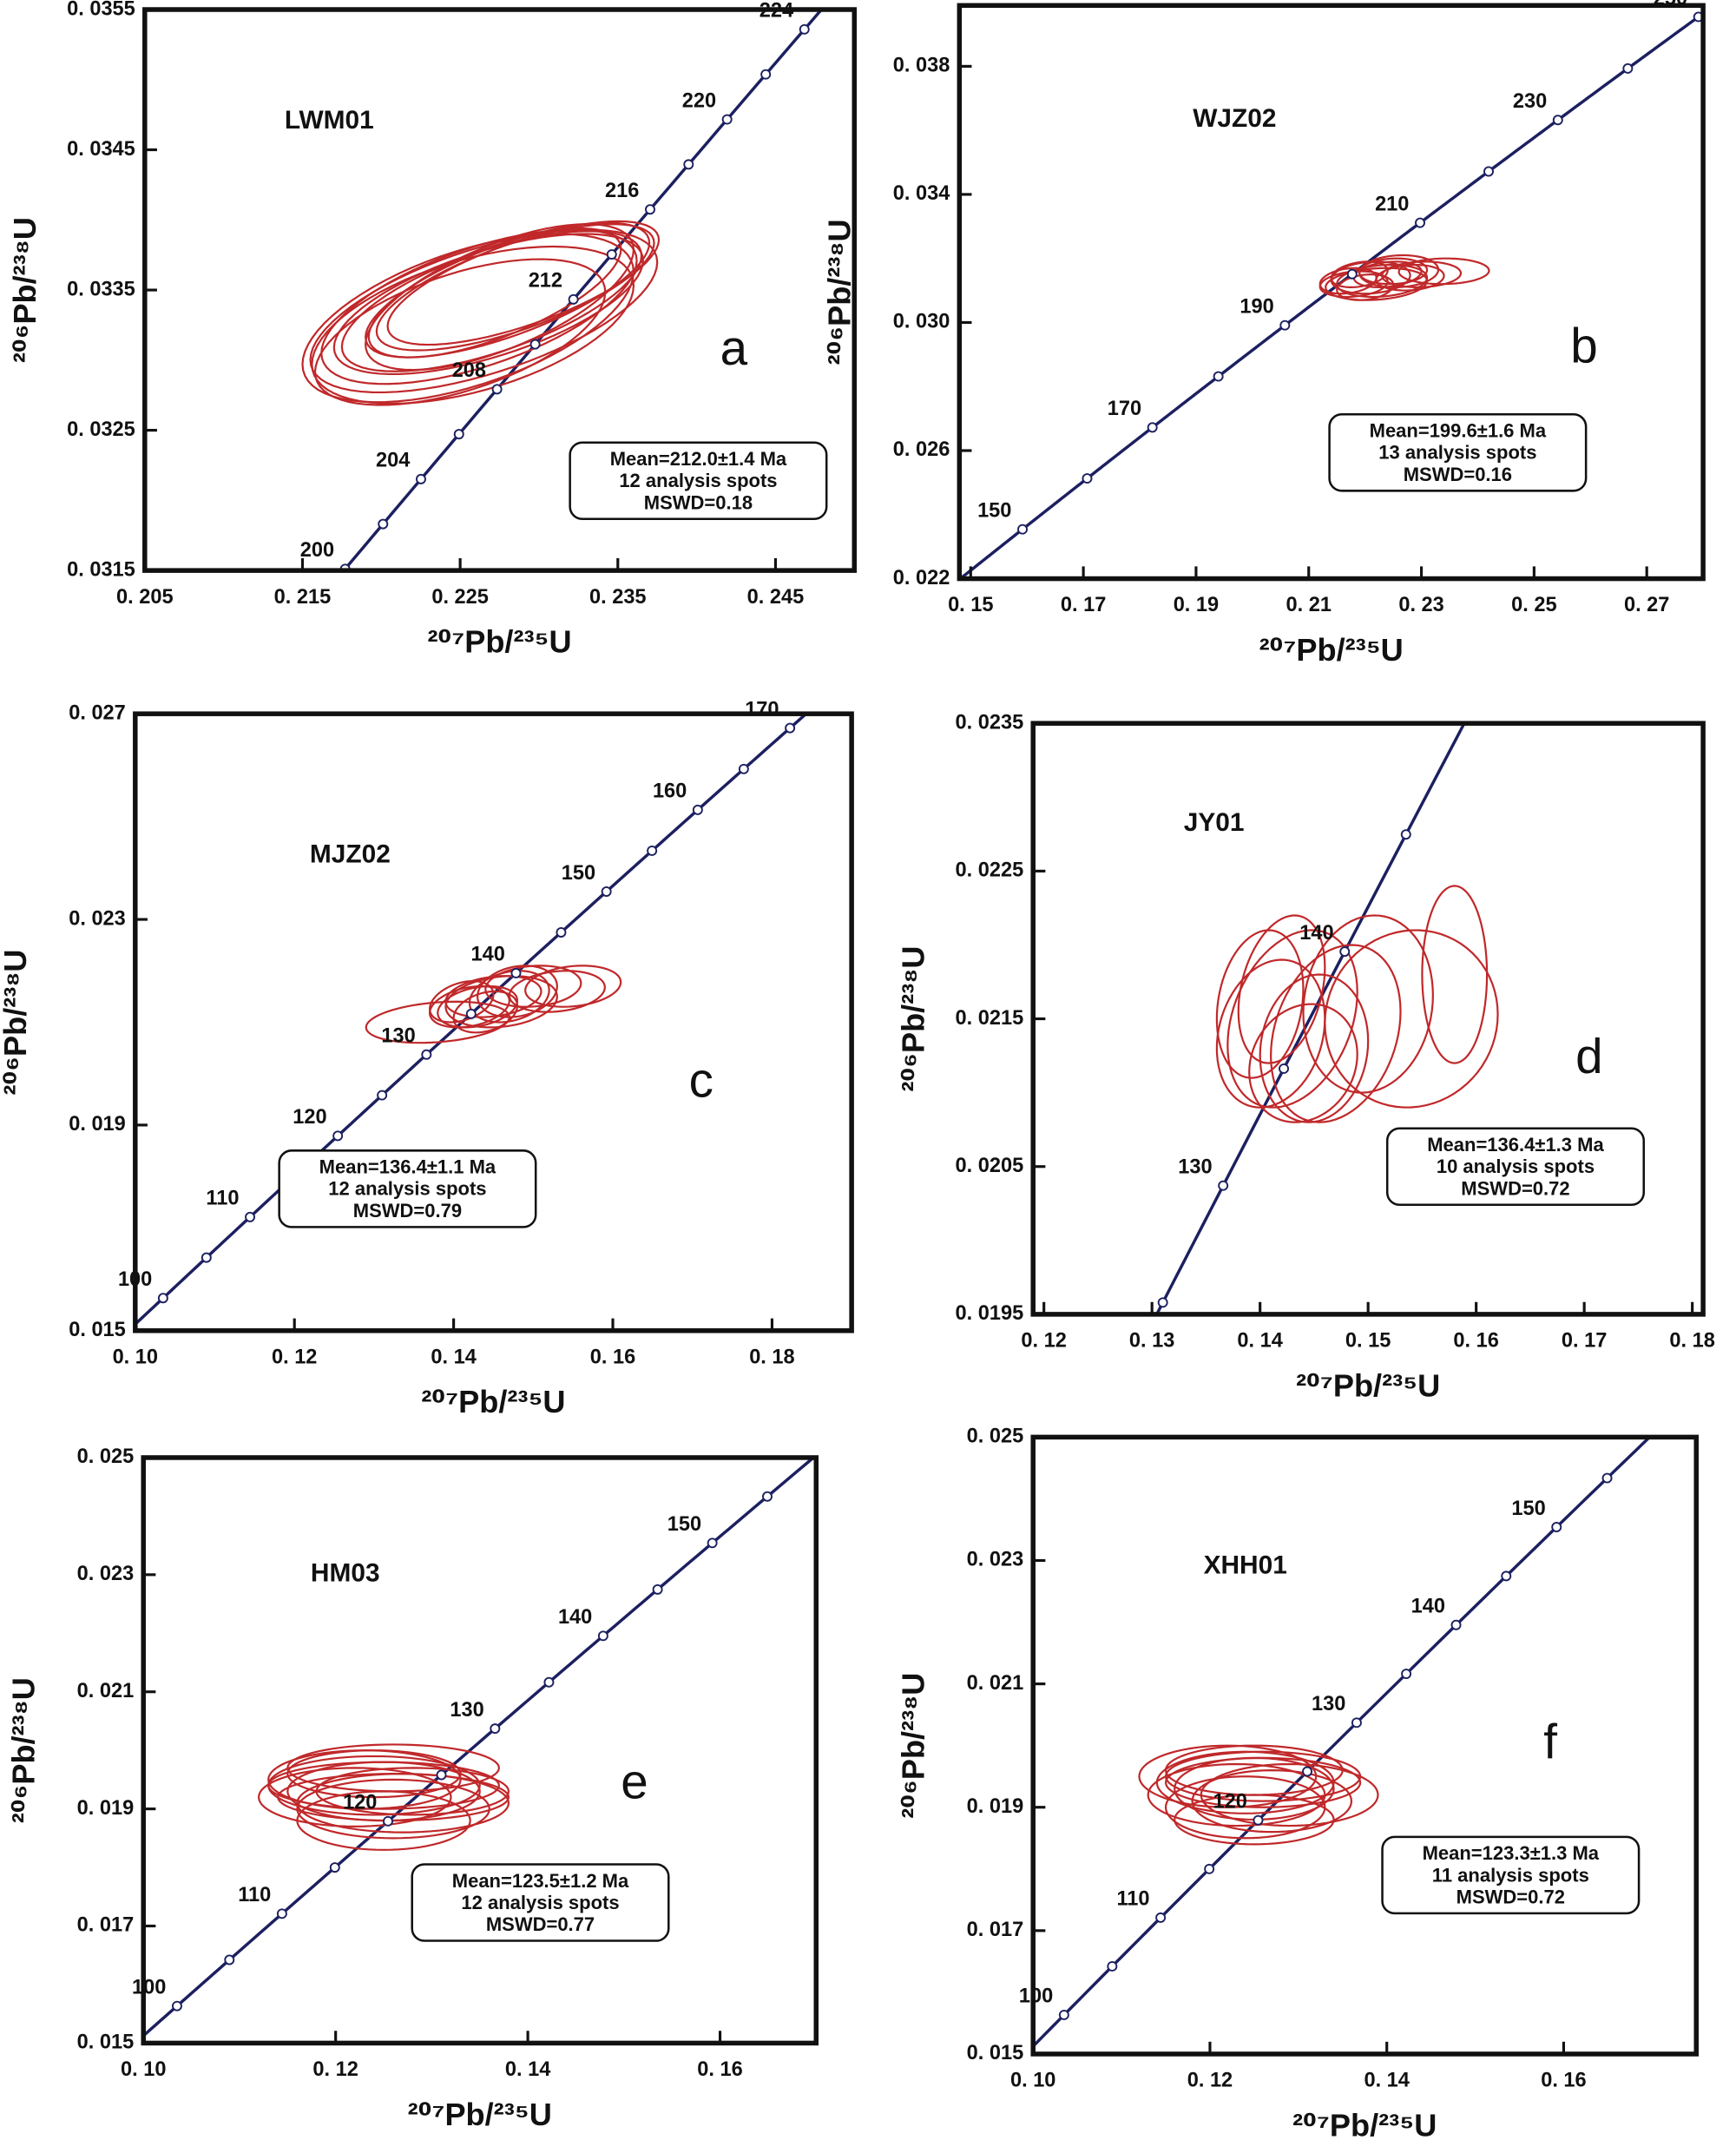 The height and width of the screenshot is (2140, 1736). What do you see at coordinates (684, 1523) in the screenshot?
I see `age-label: 150` at bounding box center [684, 1523].